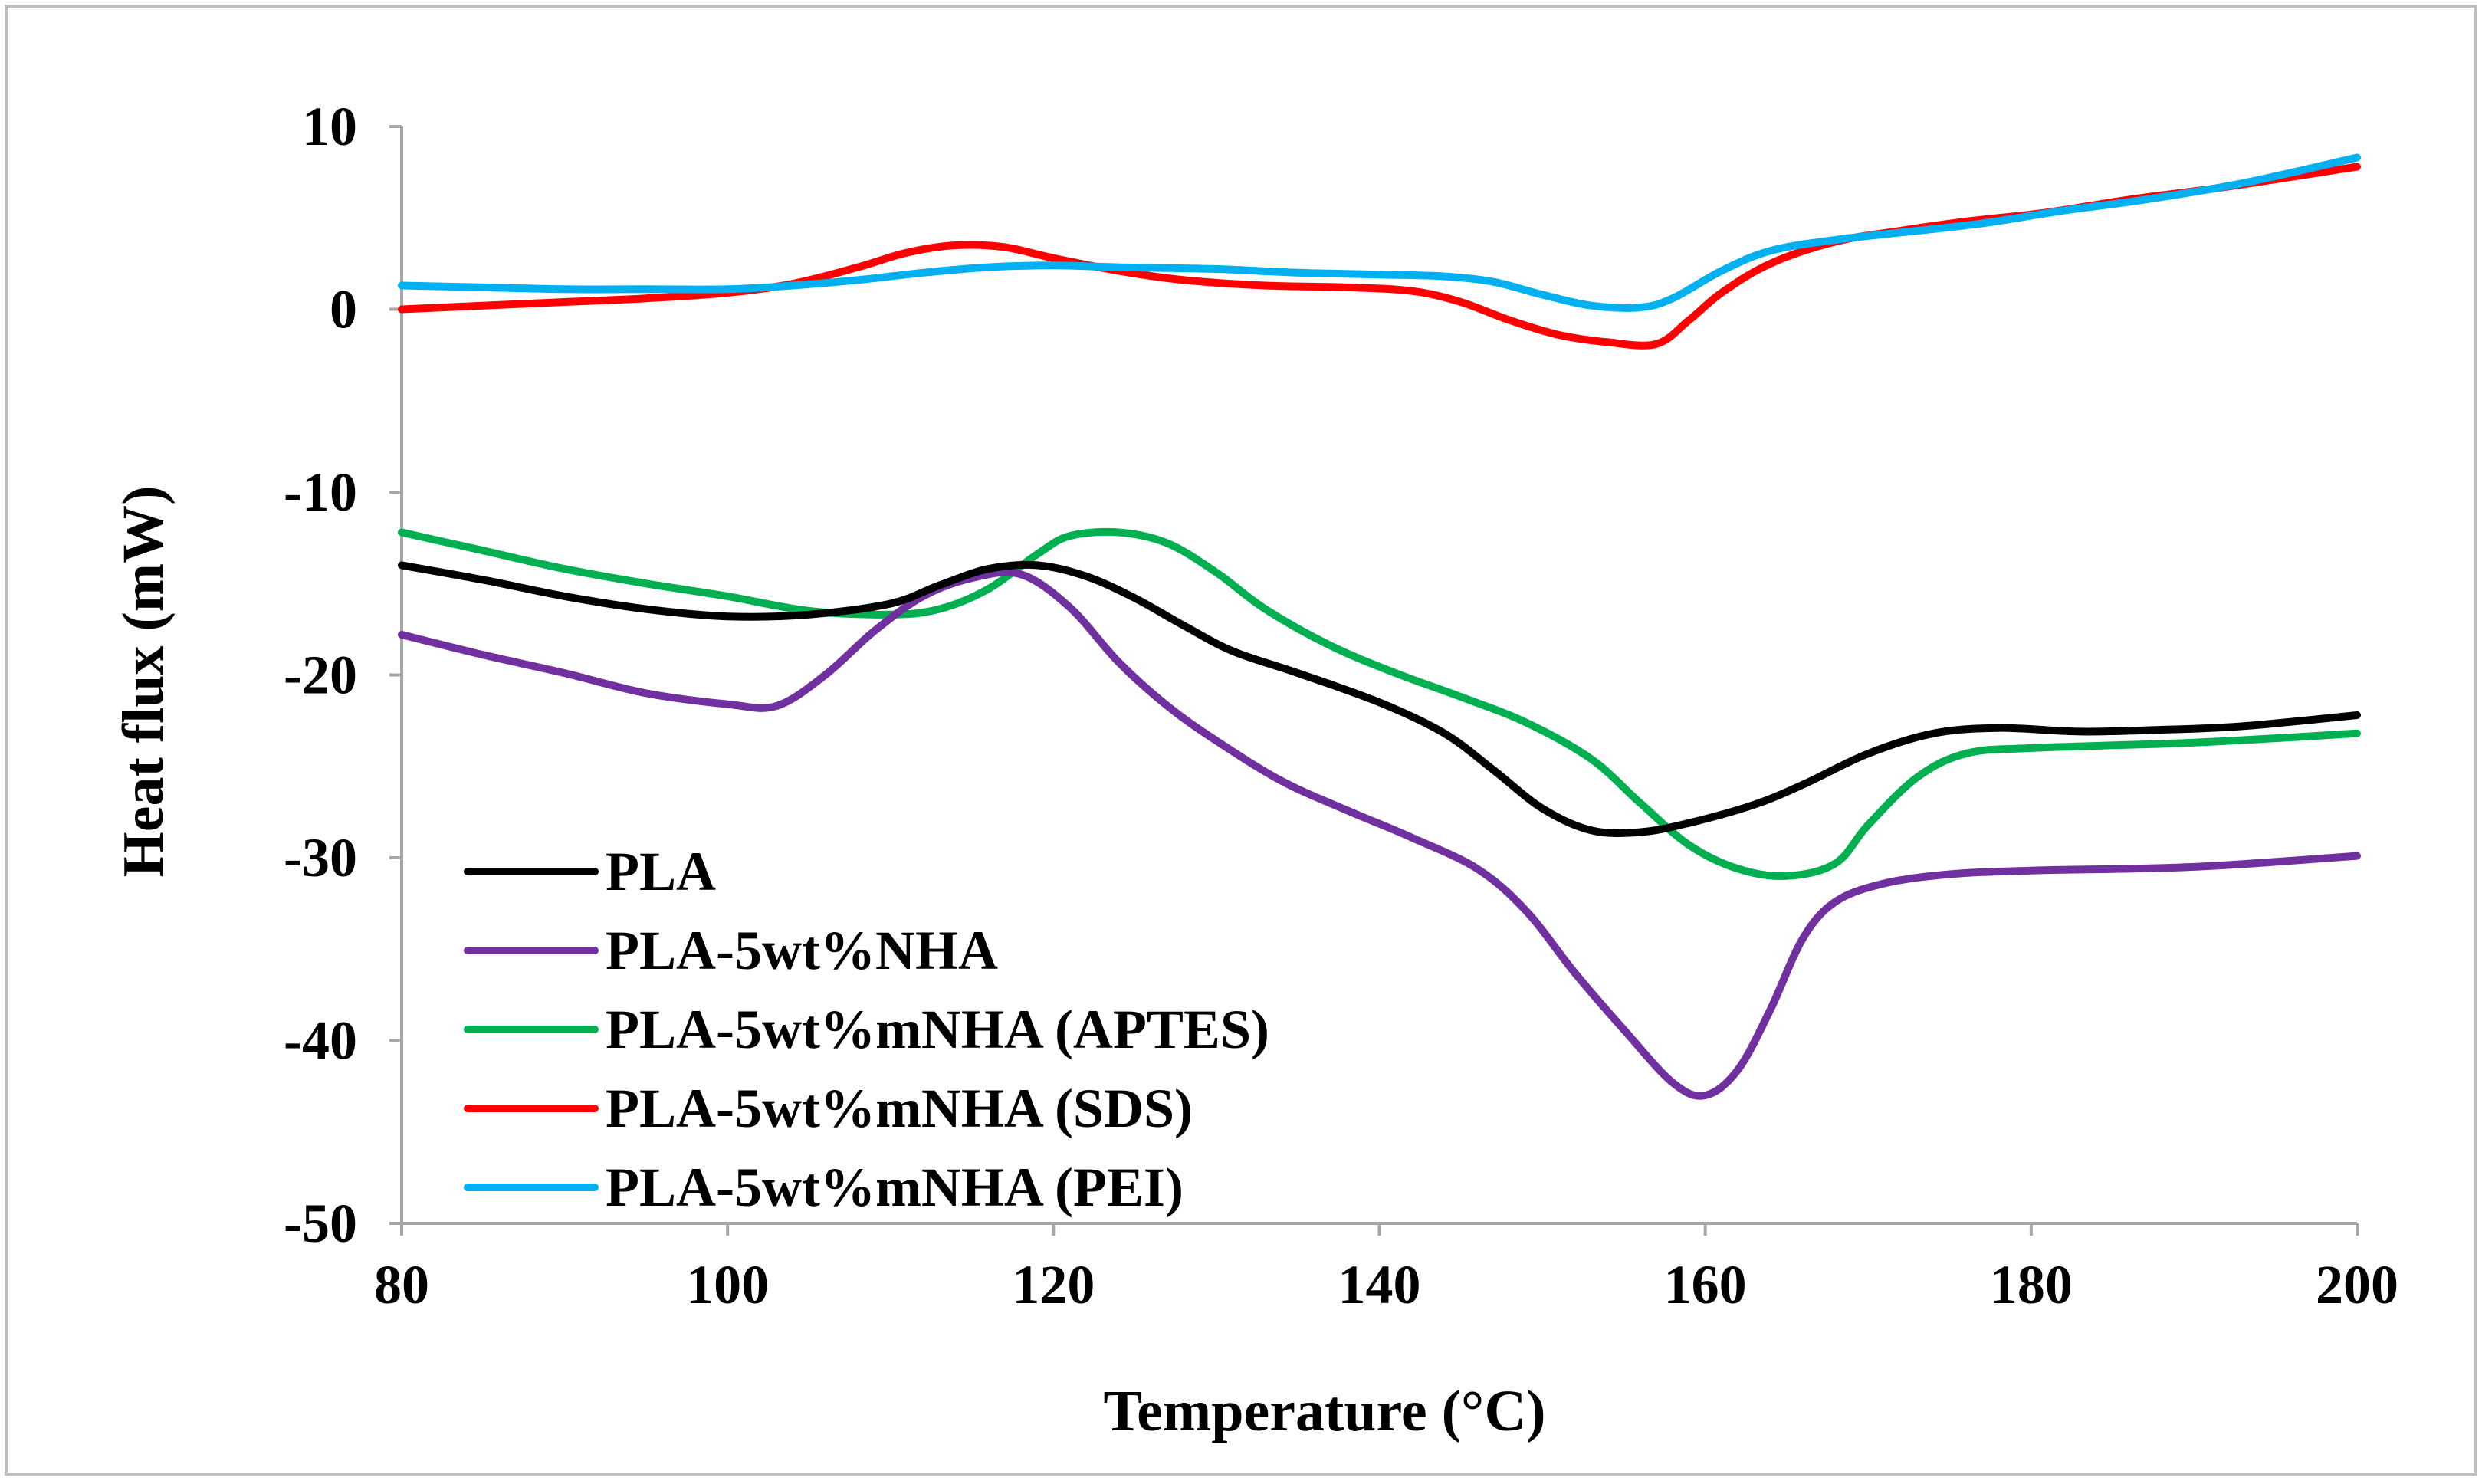 This screenshot has height=1484, width=2482. I want to click on x-axis-title: Temperature (°C), so click(1324, 1411).